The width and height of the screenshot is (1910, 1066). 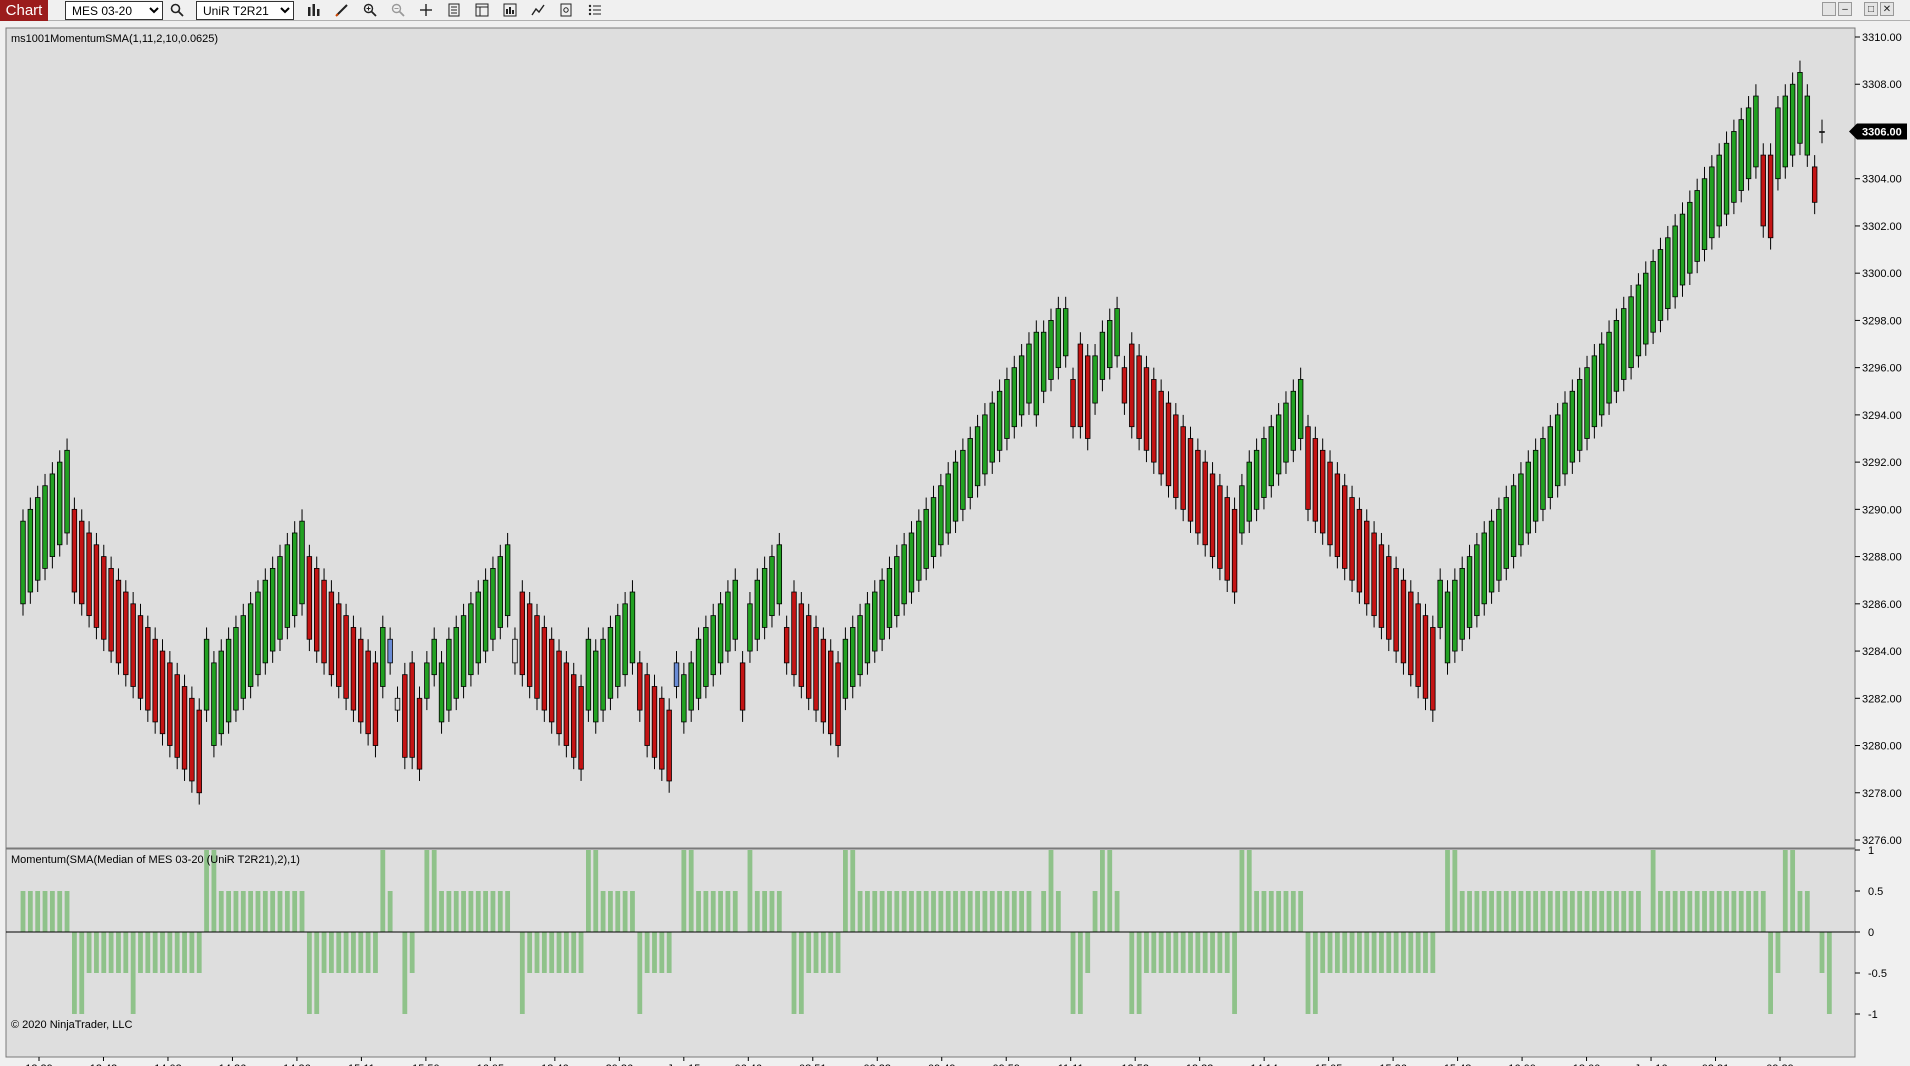 I want to click on templates-icon, so click(x=482, y=10).